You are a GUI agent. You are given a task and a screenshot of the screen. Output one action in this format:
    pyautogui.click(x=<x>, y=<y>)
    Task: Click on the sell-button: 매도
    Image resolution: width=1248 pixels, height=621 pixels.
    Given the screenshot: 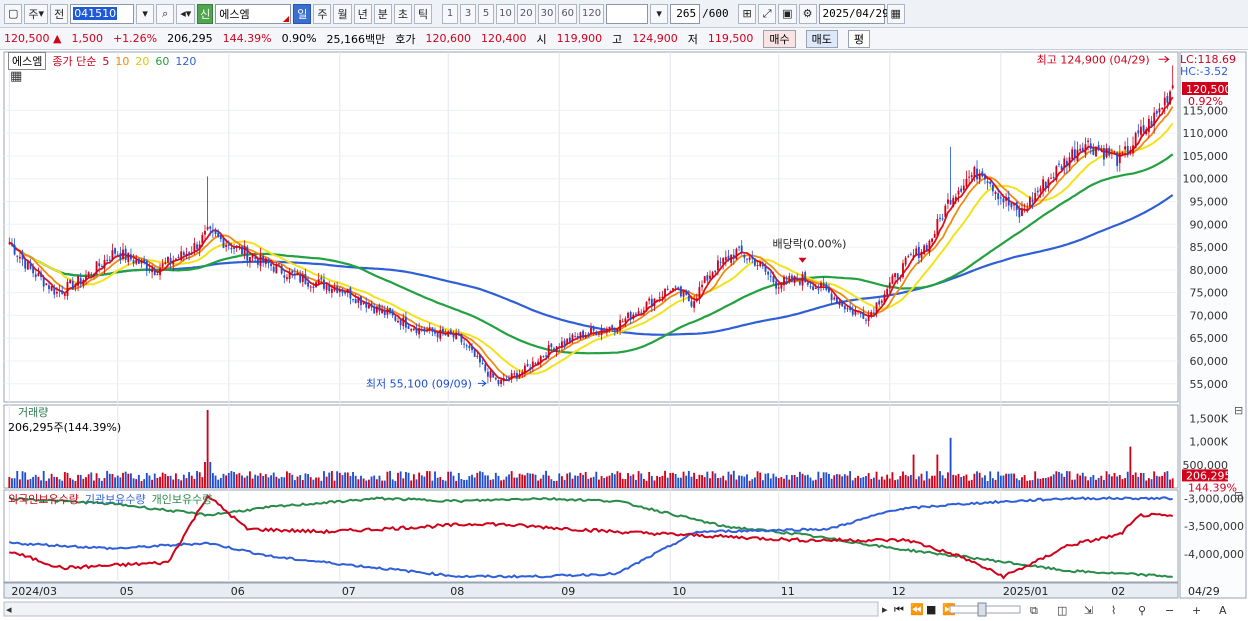 What is the action you would take?
    pyautogui.click(x=821, y=38)
    